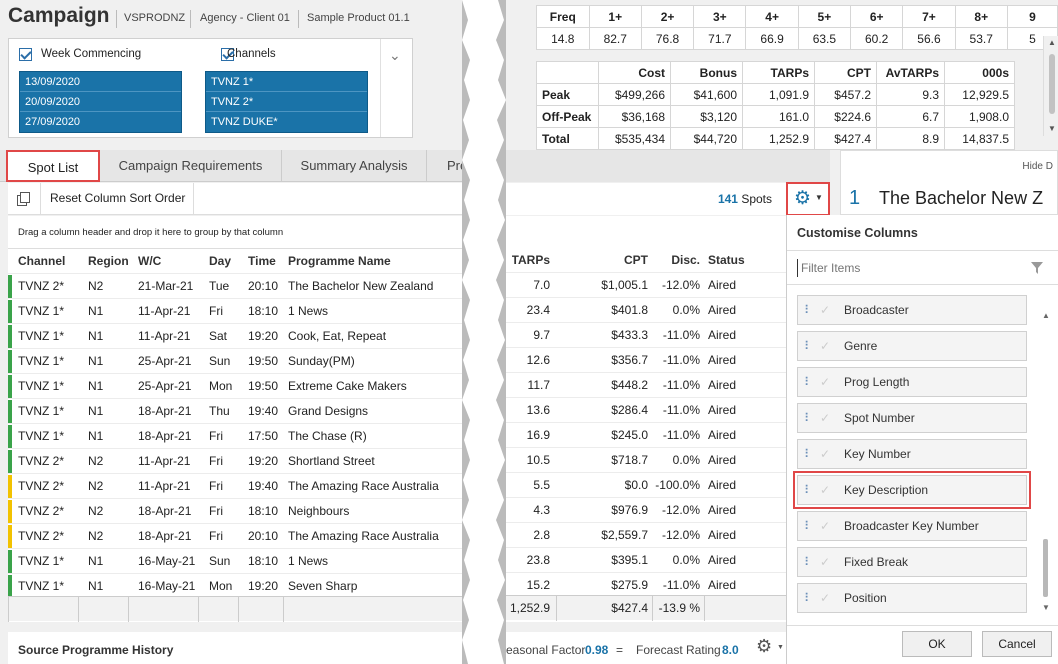  What do you see at coordinates (937, 644) in the screenshot?
I see `ok-button: OK` at bounding box center [937, 644].